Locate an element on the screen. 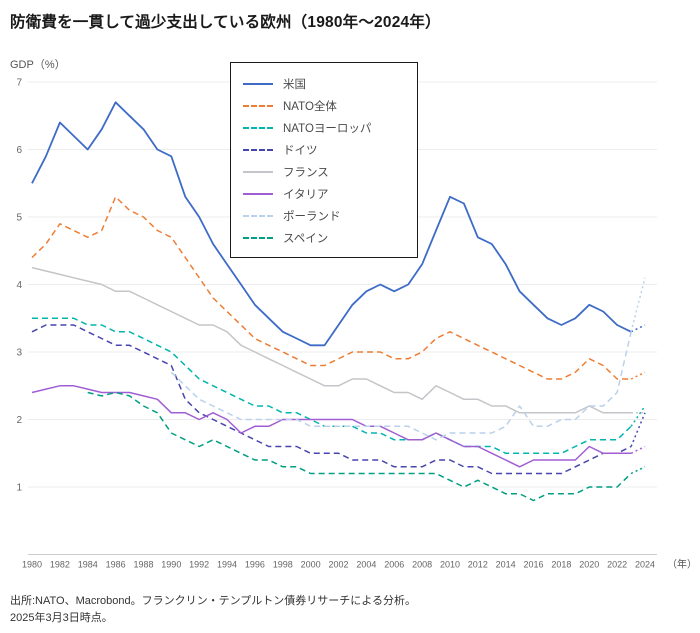 Image resolution: width=700 pixels, height=633 pixels. x-tick-label-2022: 2022 is located at coordinates (617, 565).